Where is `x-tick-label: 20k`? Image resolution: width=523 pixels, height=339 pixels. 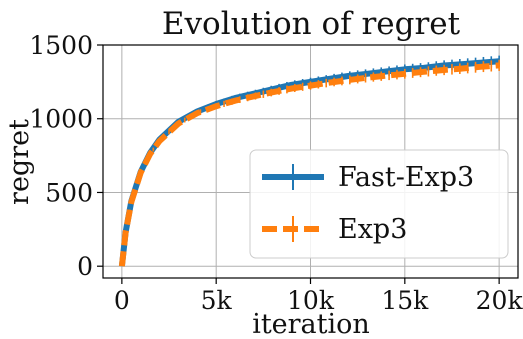
x-tick-label: 20k is located at coordinates (499, 300).